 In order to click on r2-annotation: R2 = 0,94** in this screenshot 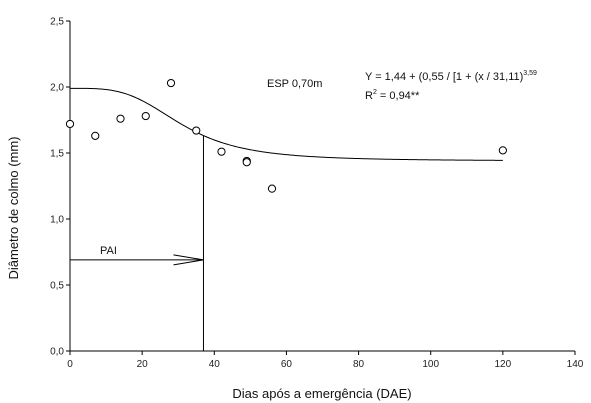, I will do `click(392, 95)`.